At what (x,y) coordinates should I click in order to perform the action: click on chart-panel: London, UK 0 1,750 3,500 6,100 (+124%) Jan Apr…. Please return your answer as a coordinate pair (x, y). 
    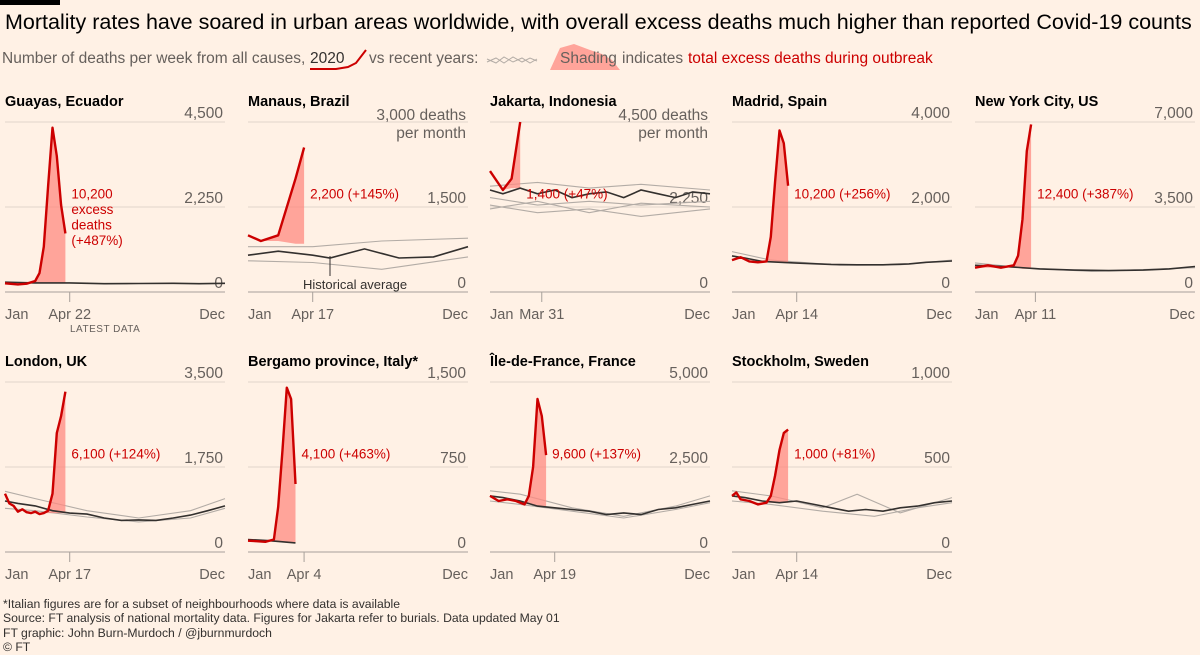
    Looking at the image, I should click on (114, 468).